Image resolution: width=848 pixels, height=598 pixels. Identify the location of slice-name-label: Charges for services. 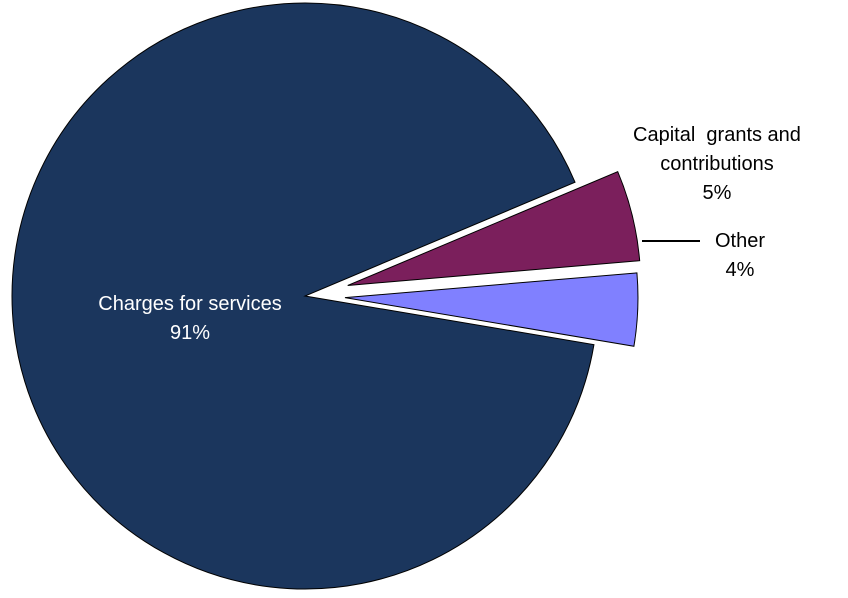
(189, 304).